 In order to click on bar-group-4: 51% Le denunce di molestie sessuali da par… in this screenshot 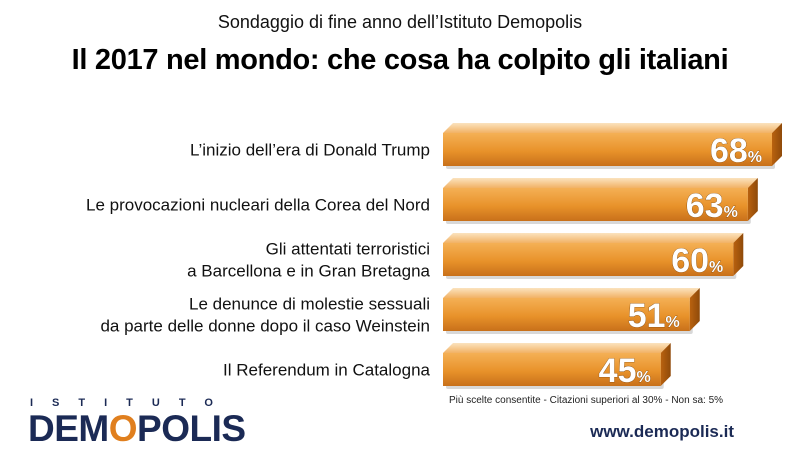, I will do `click(400, 312)`.